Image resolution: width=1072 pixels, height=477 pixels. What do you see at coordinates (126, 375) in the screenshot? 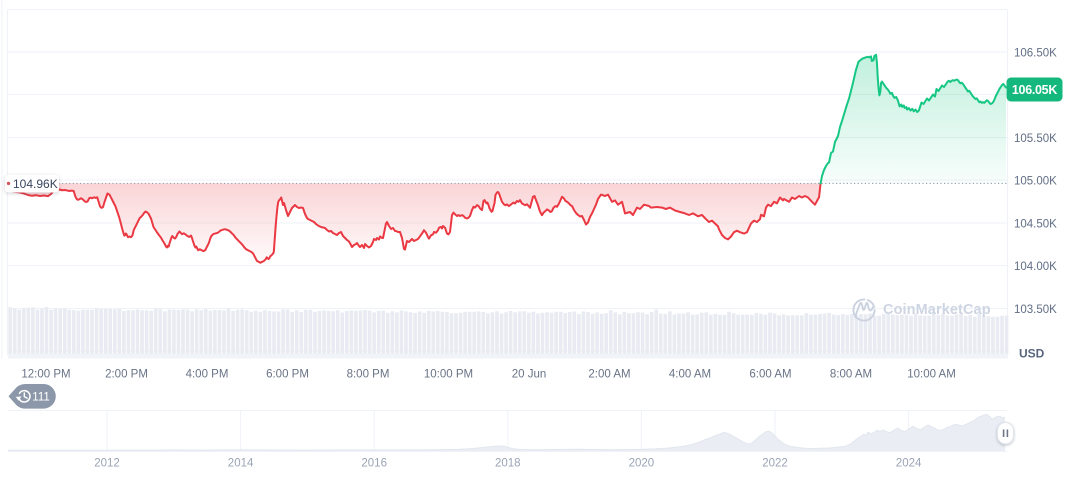
I see `svg-text: 2:00 PM` at bounding box center [126, 375].